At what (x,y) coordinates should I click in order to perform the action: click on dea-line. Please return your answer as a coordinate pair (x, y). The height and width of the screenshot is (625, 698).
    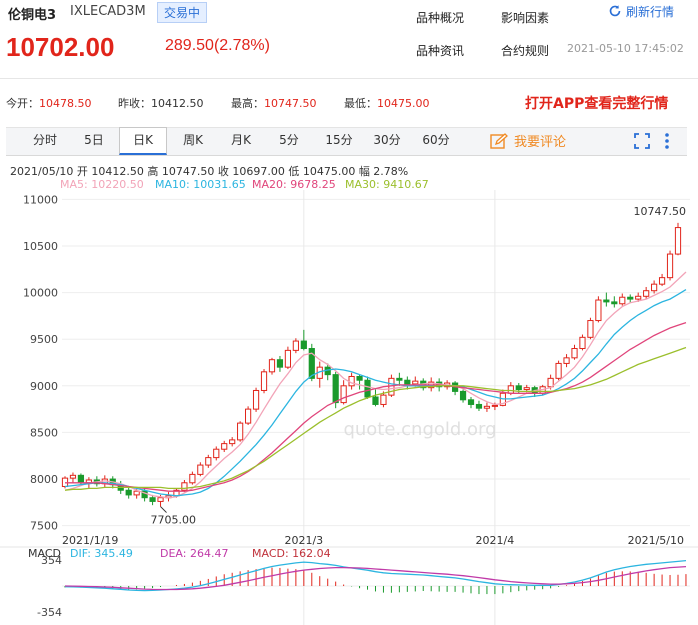
    Looking at the image, I should click on (375, 578).